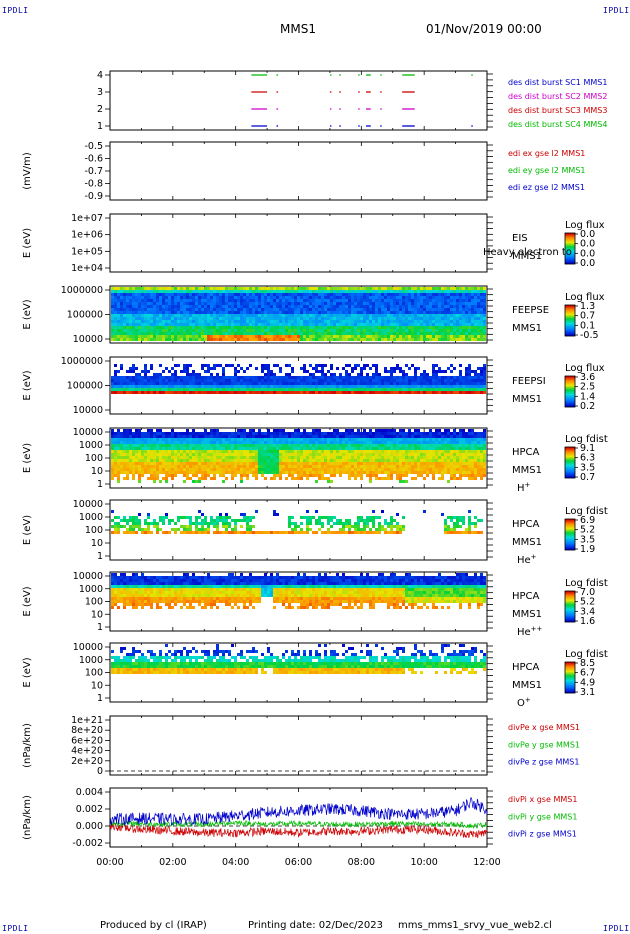  What do you see at coordinates (82, 361) in the screenshot?
I see `feepsi-ytick-label: 1000000` at bounding box center [82, 361].